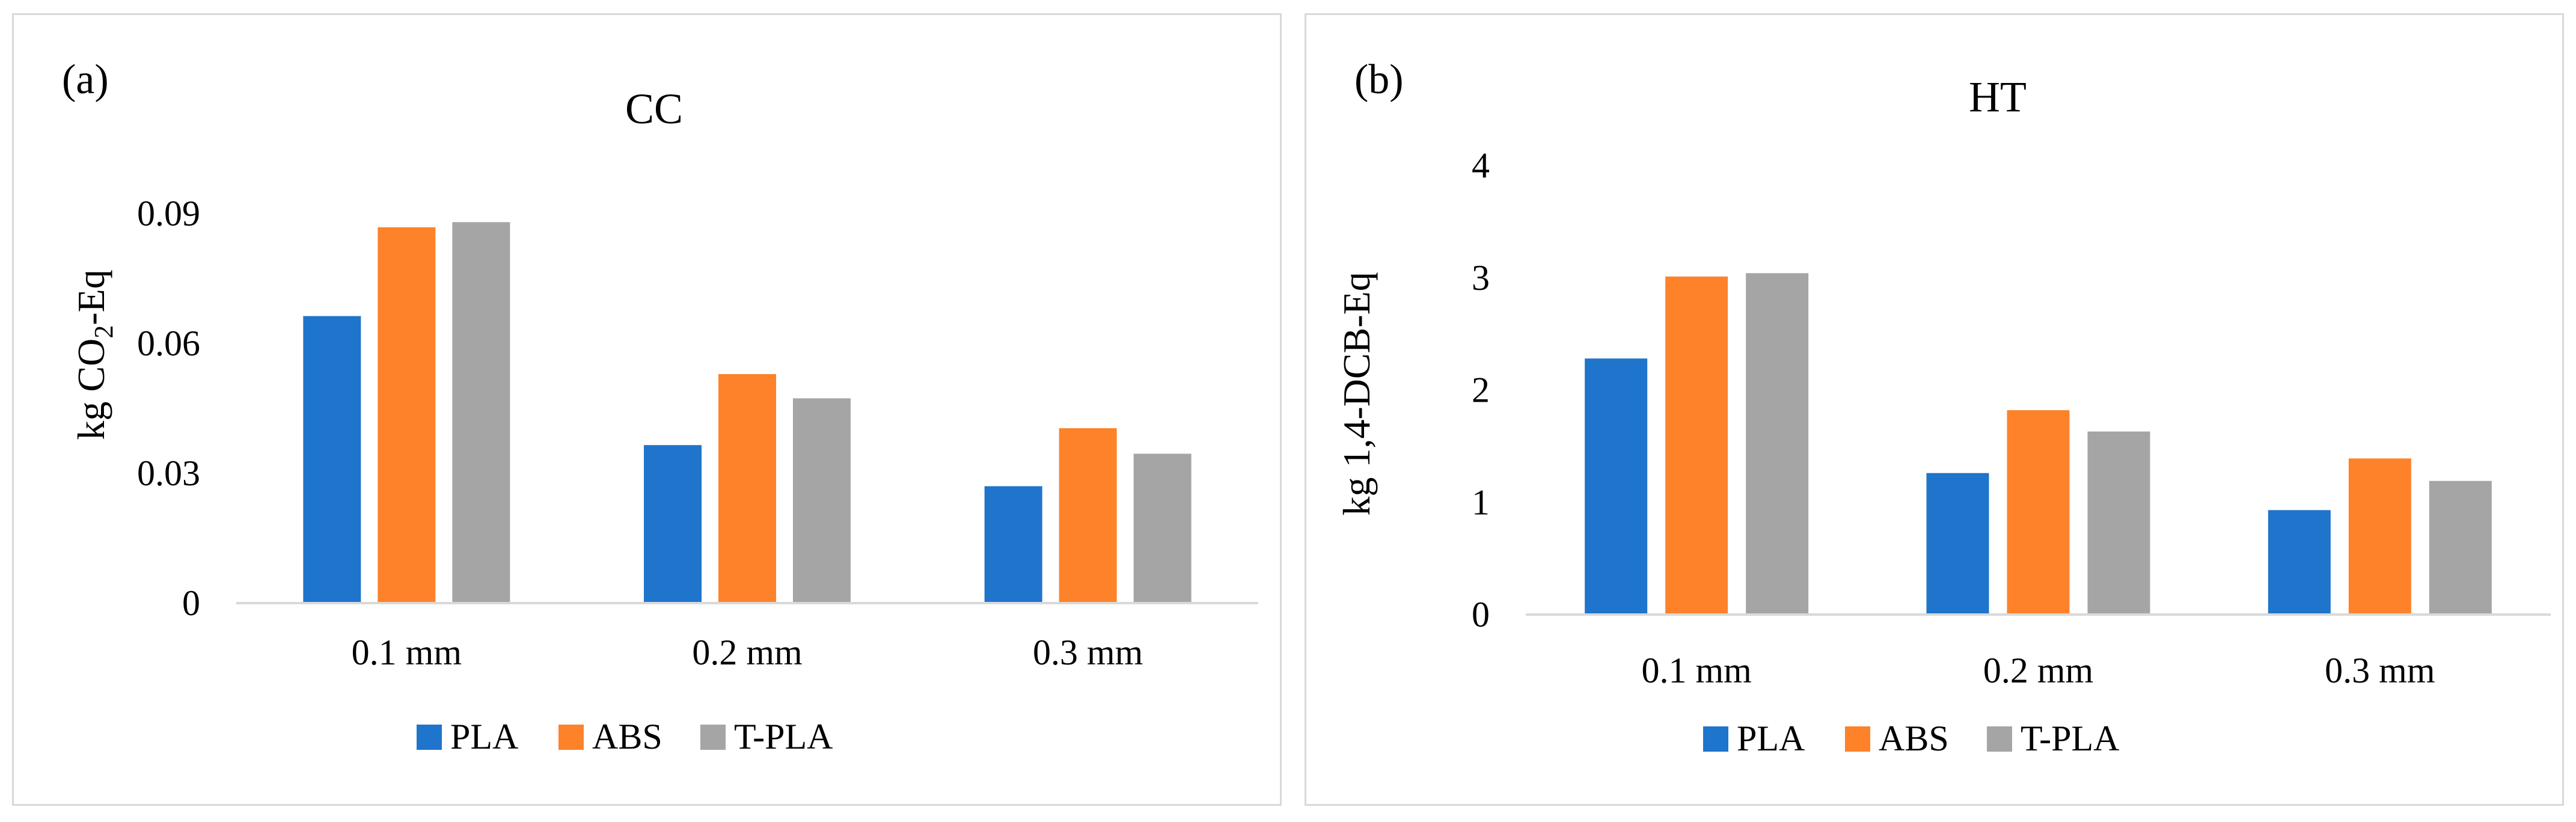 This screenshot has height=822, width=2576. Describe the element at coordinates (1481, 165) in the screenshot. I see `y-tick-label: 4` at that location.